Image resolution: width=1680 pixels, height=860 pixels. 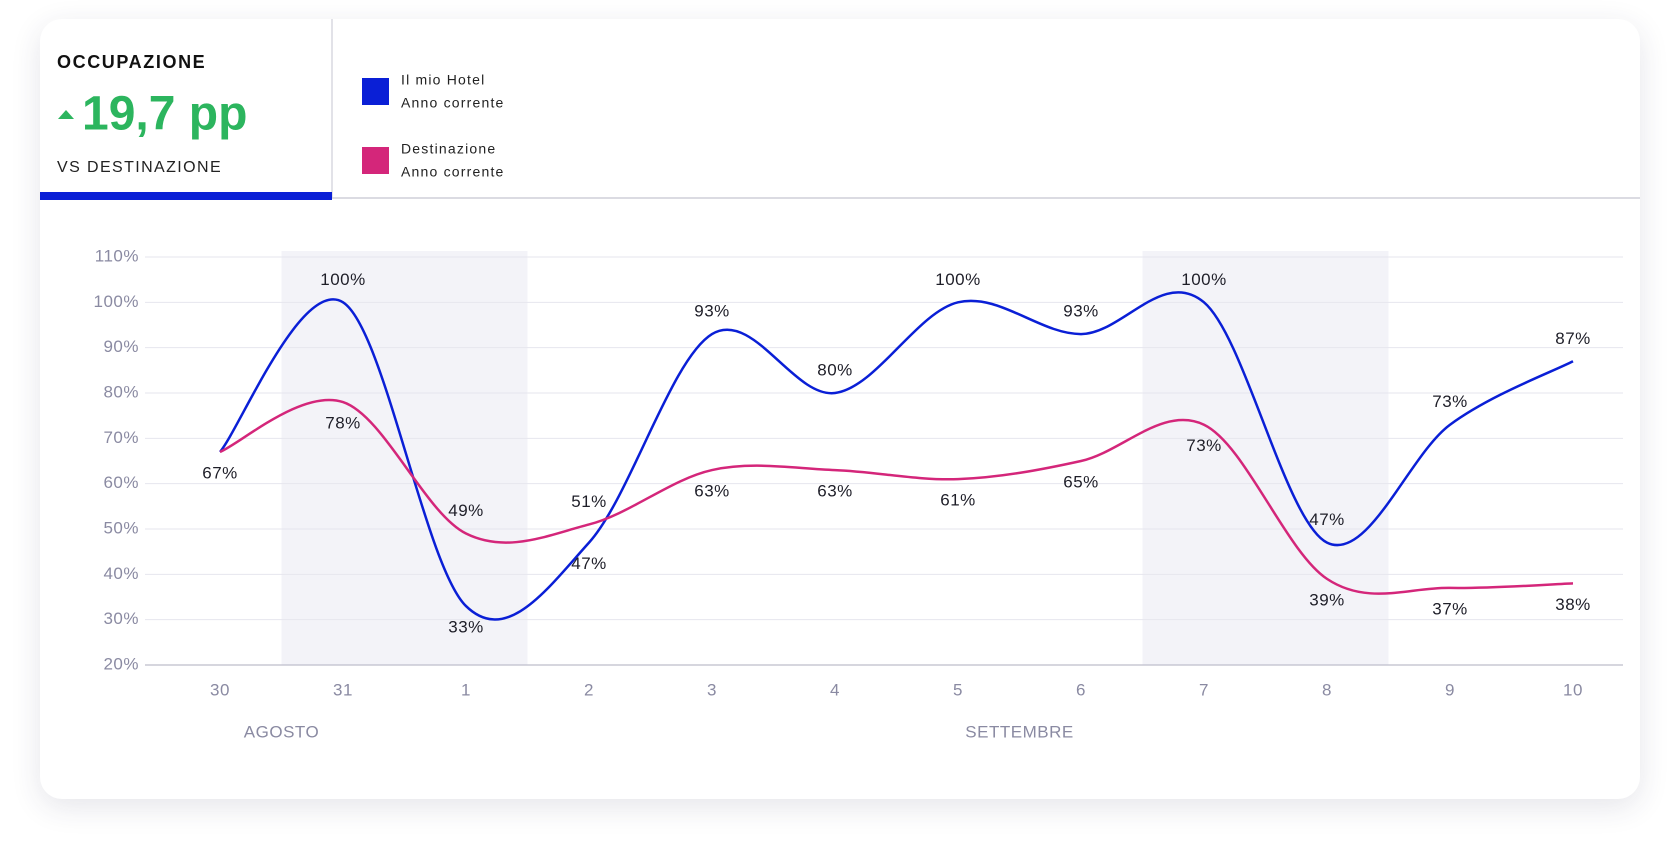 What do you see at coordinates (121, 391) in the screenshot?
I see `y-tick-label: 80%` at bounding box center [121, 391].